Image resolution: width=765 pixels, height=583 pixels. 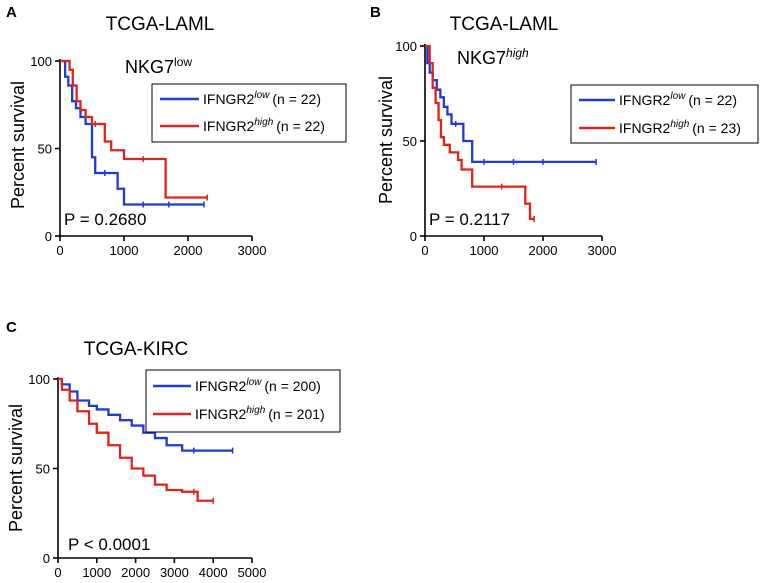 I want to click on chart-title: TCGA-KIRC, so click(x=136, y=349).